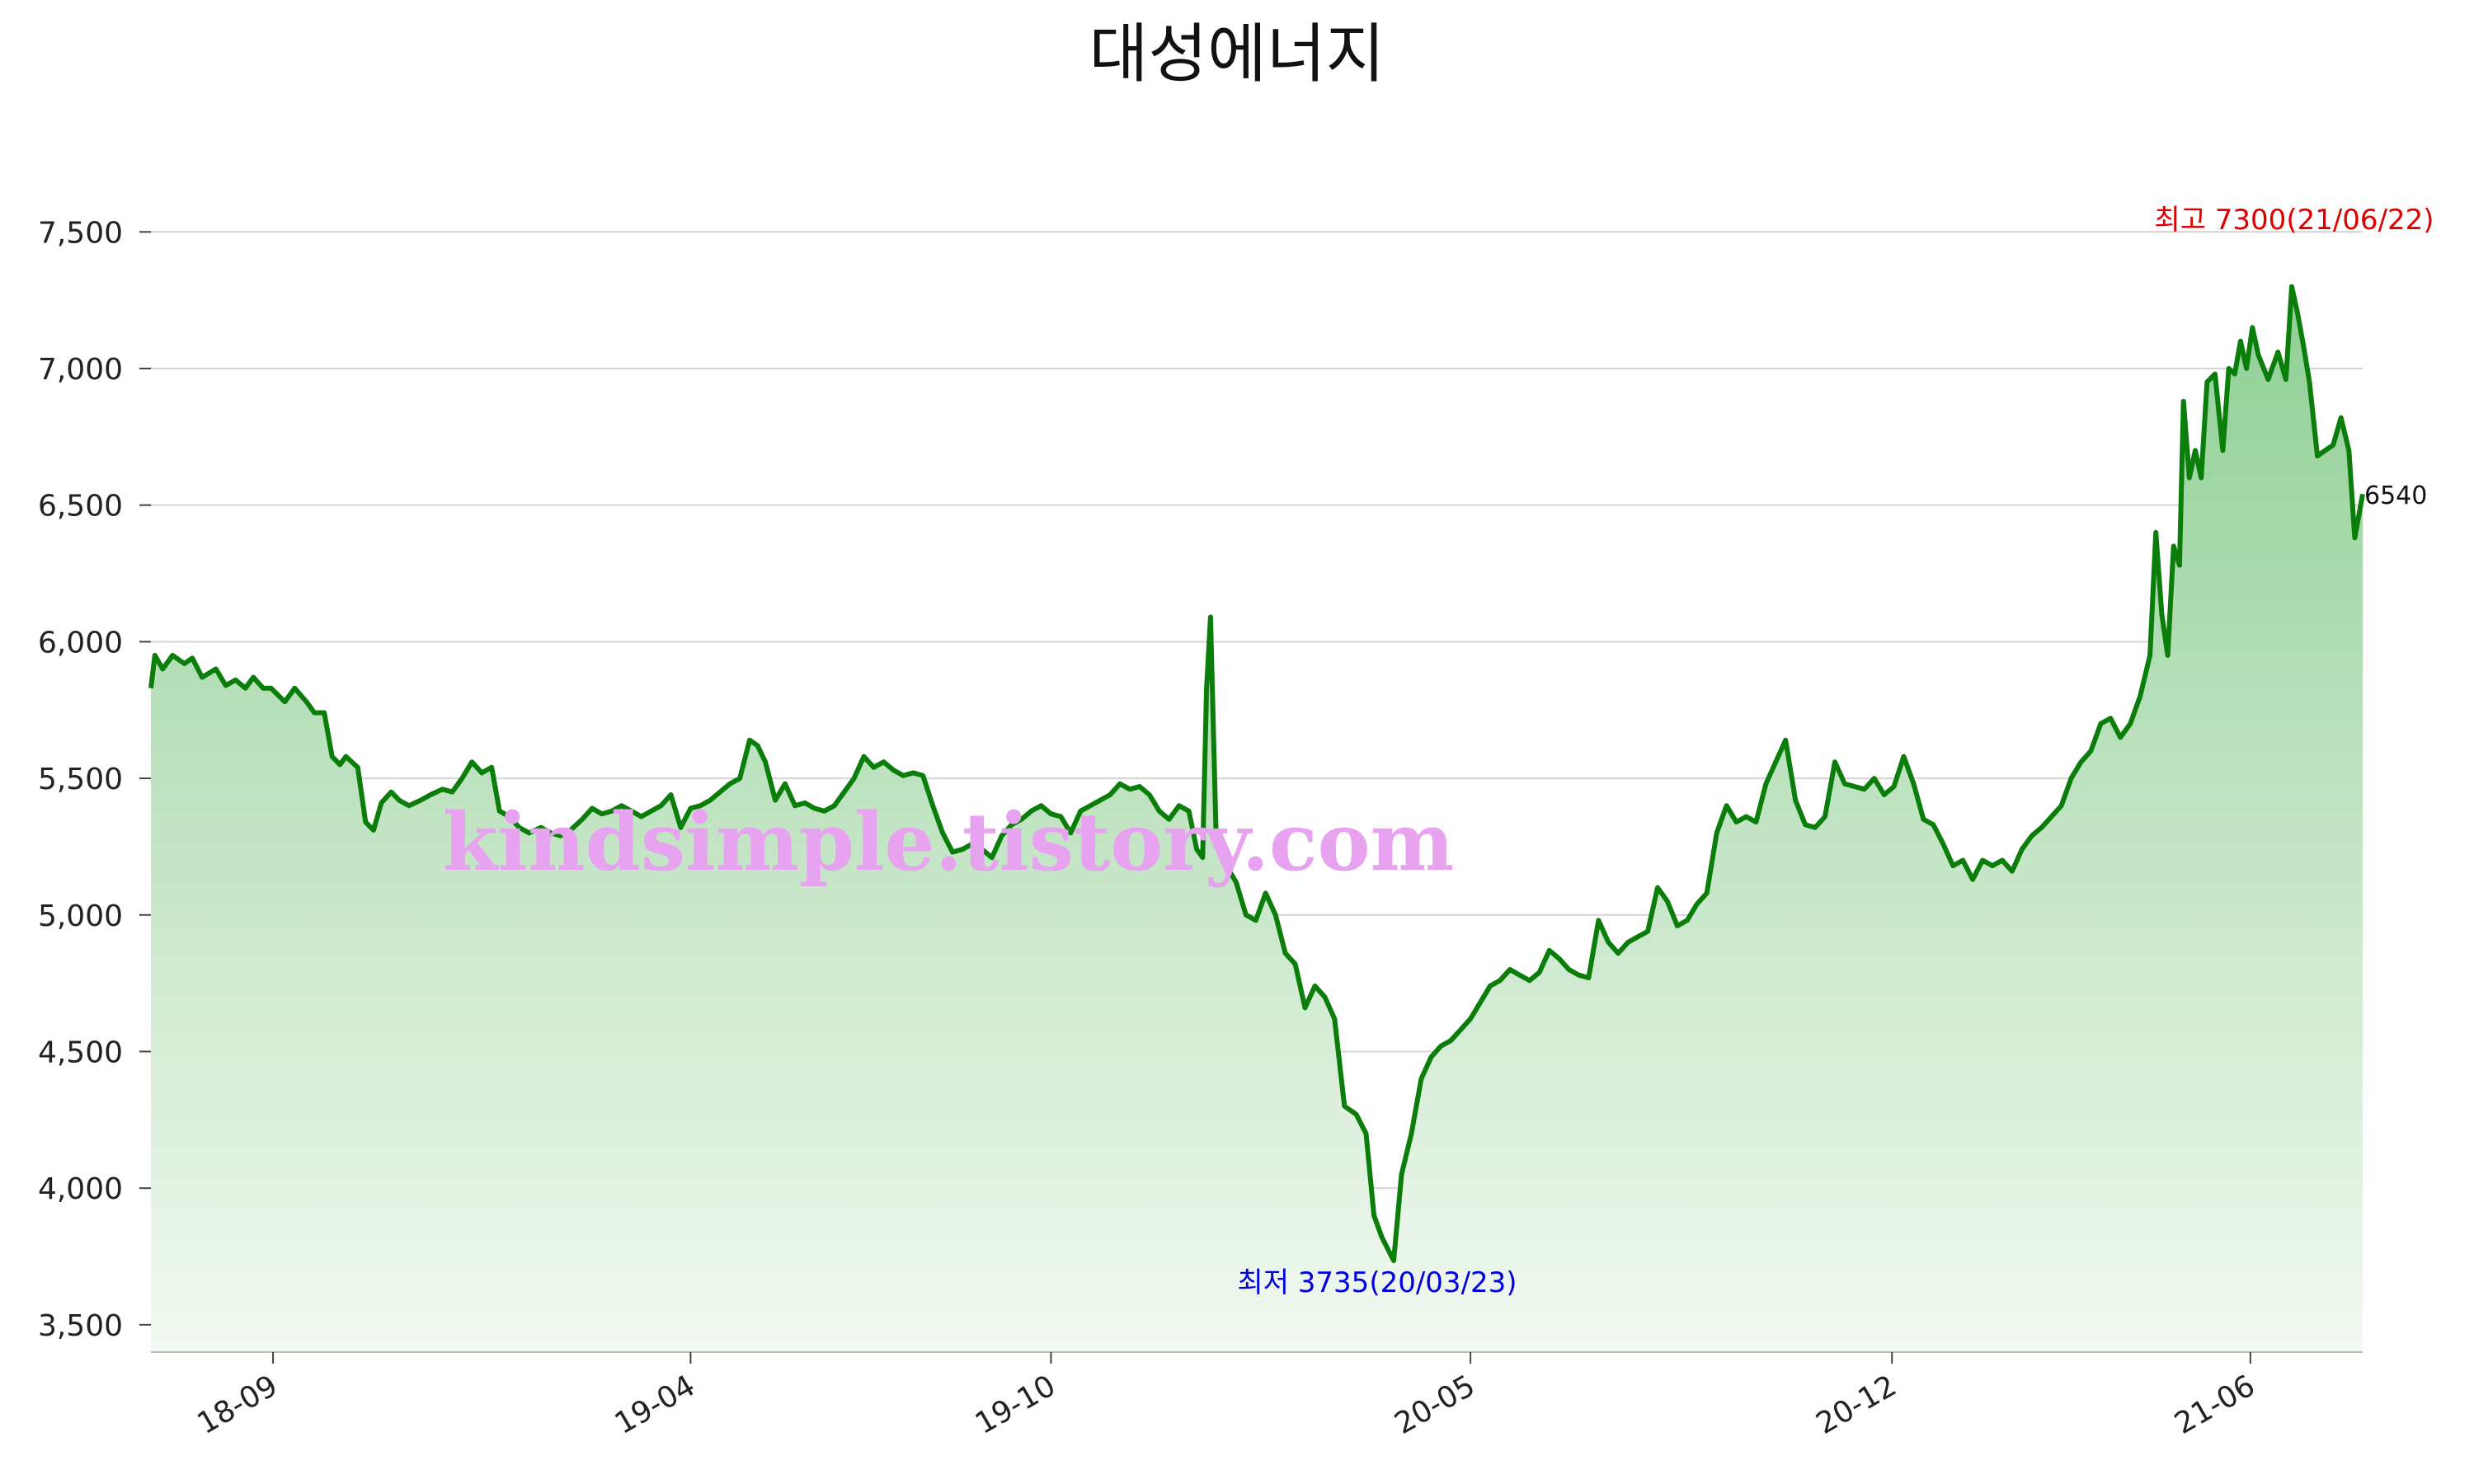  Describe the element at coordinates (1857, 1405) in the screenshot. I see `x-tick-label: 20-12` at that location.